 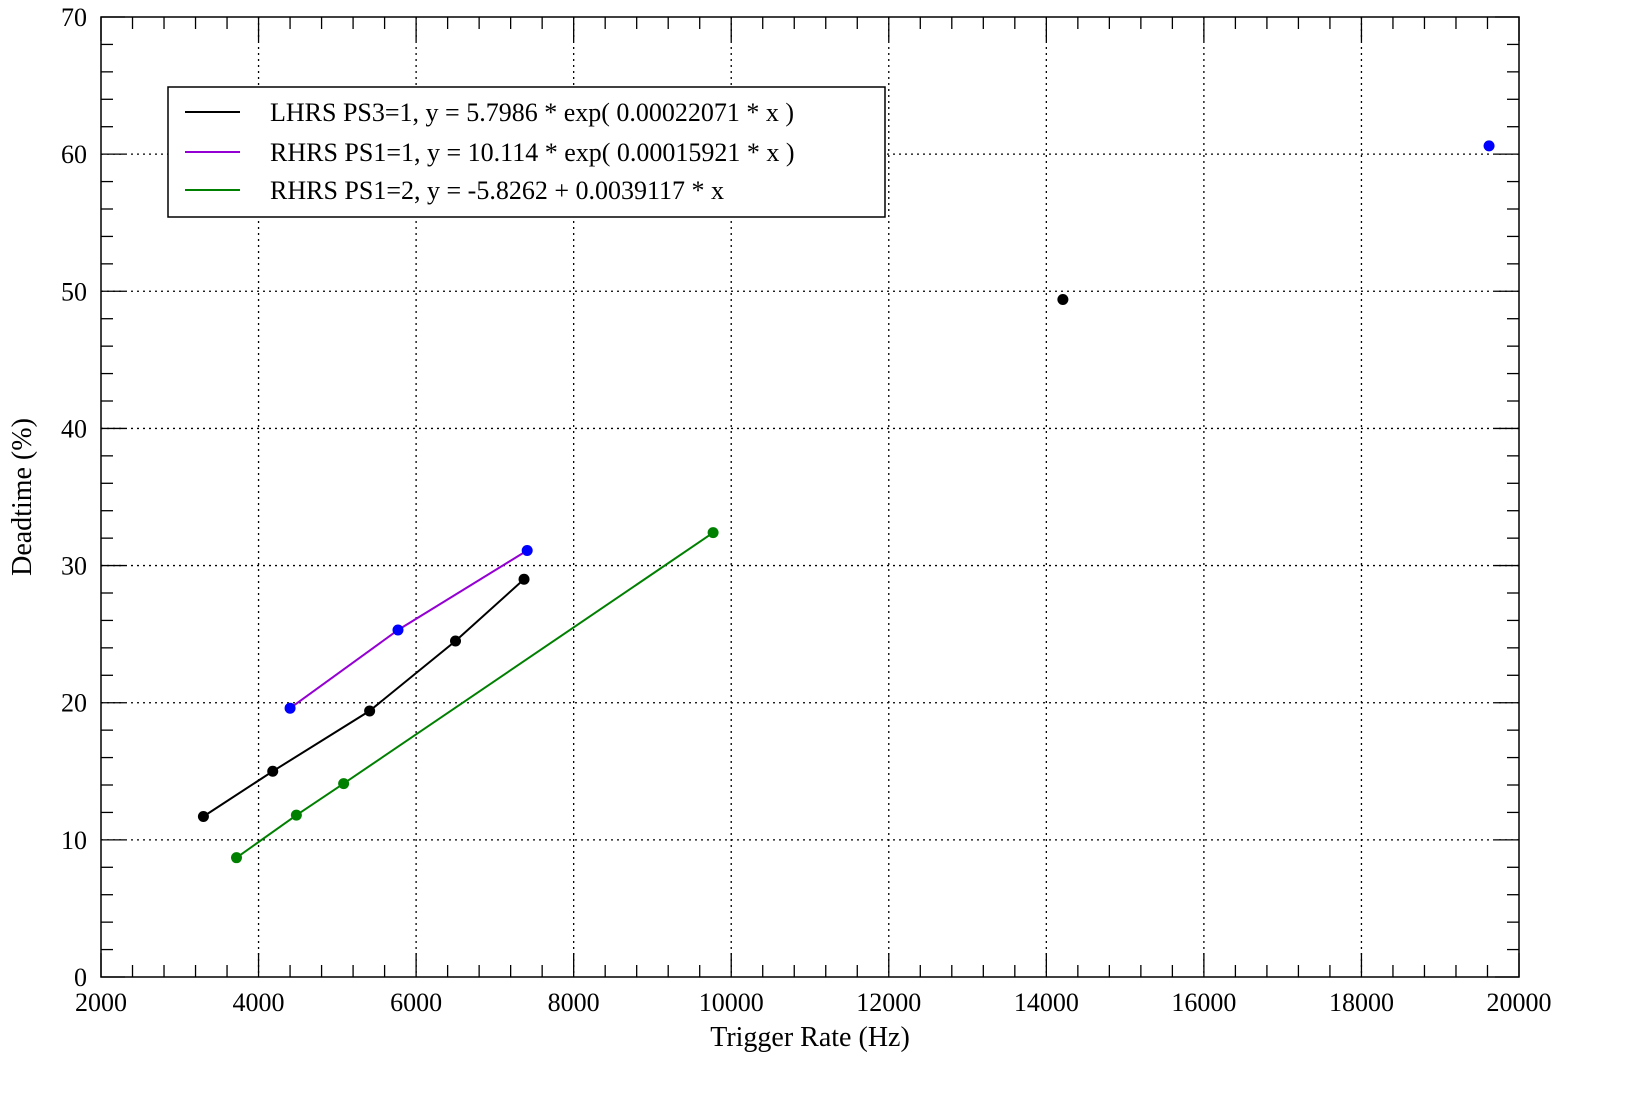 I want to click on x-tick-label: 4000, so click(x=259, y=1002).